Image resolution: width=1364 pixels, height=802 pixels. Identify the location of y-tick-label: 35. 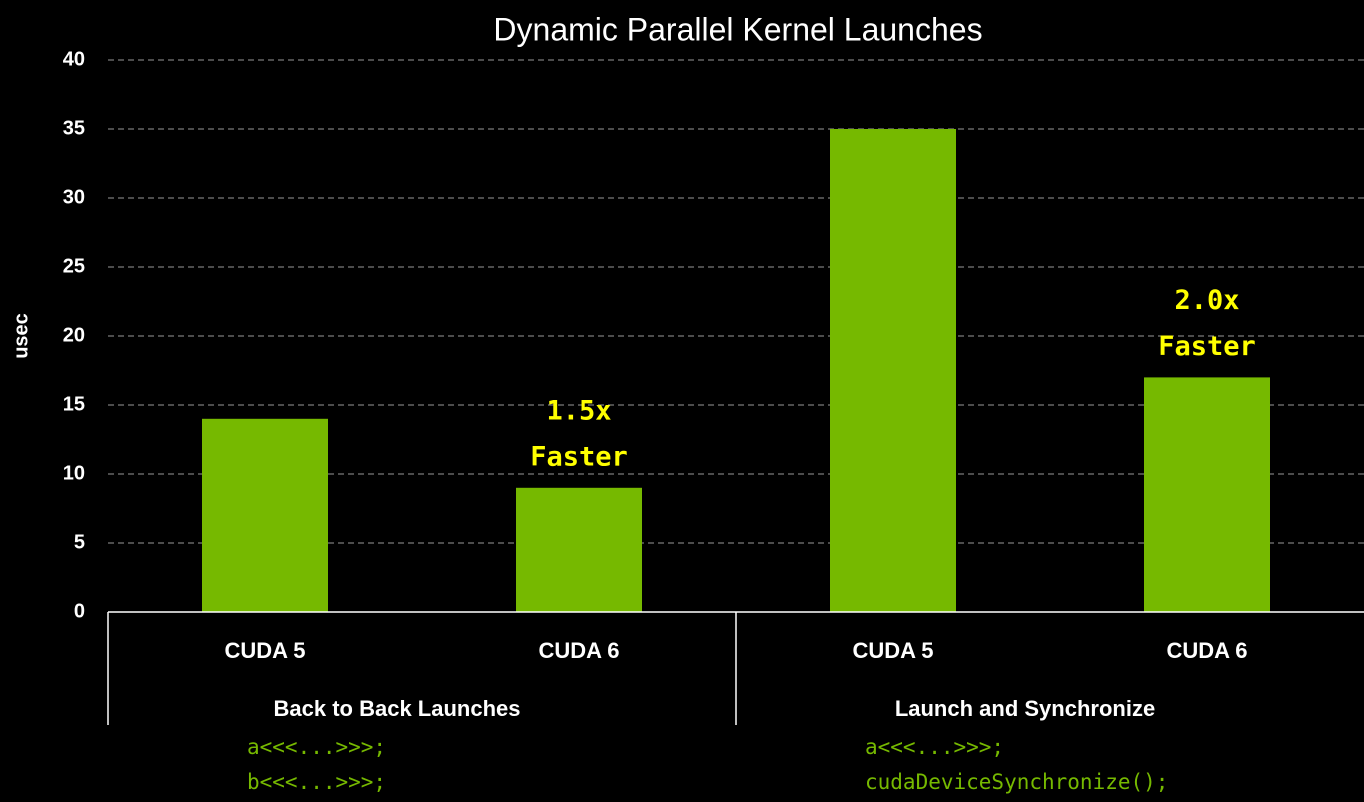
(74, 128).